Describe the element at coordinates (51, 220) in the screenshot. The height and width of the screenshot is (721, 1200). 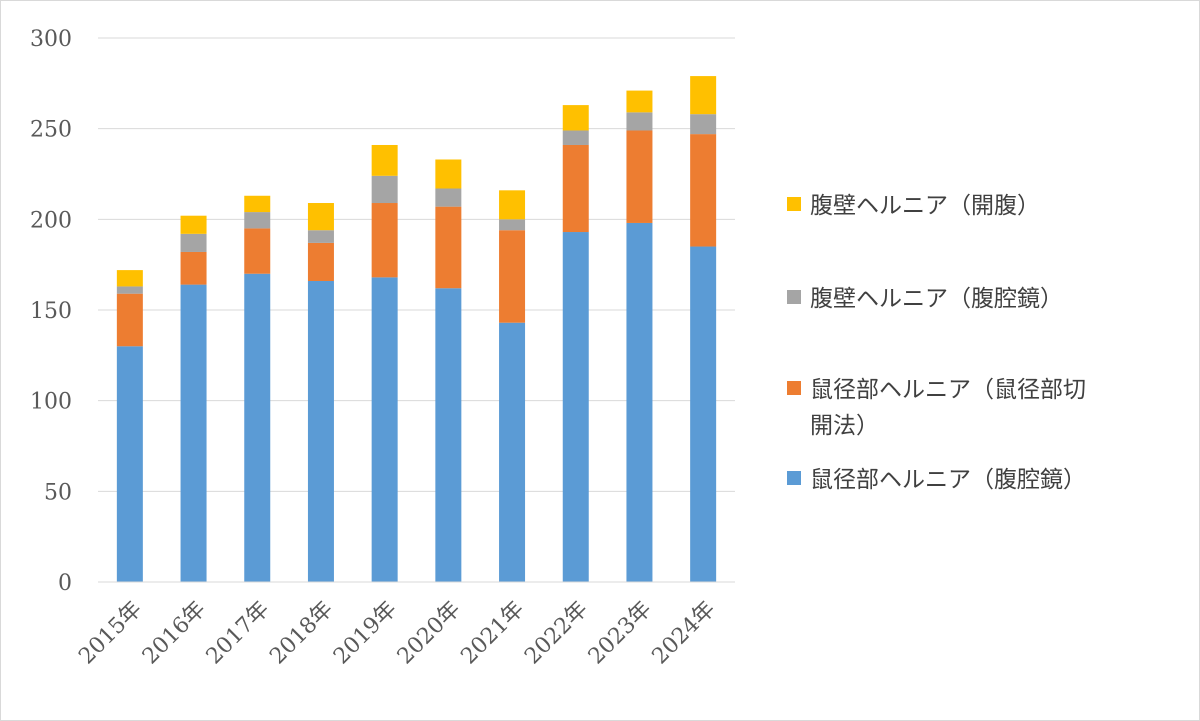
I see `y-tick-label: 200` at that location.